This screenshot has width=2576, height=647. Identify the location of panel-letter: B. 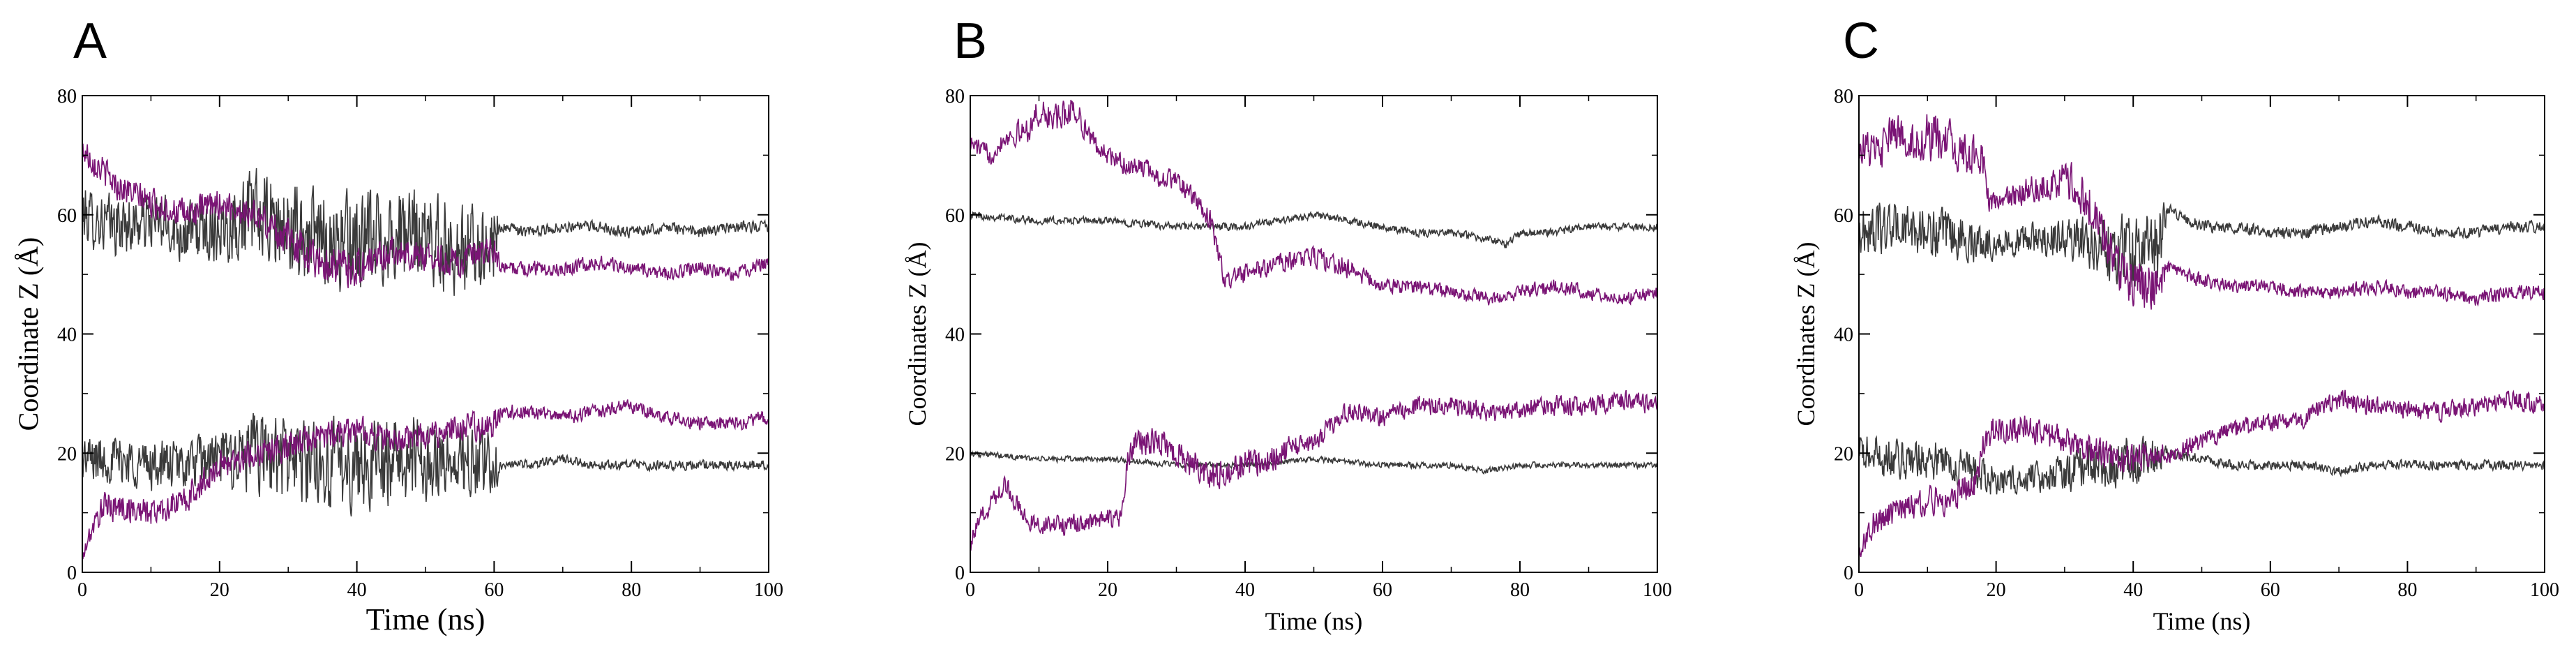
(971, 41).